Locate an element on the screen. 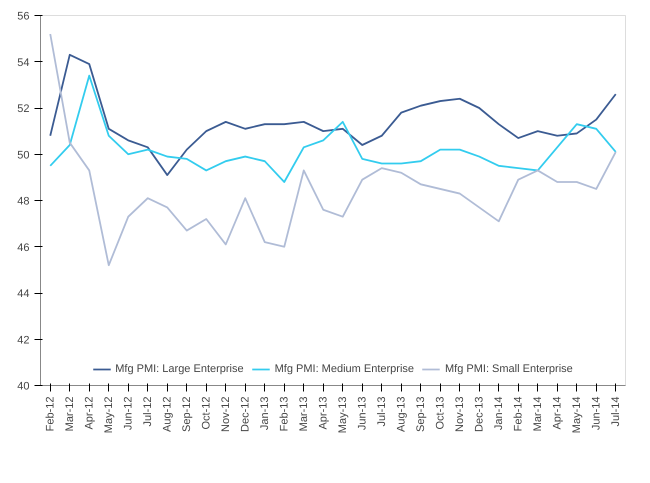  x-tick-label: May-12 is located at coordinates (108, 415).